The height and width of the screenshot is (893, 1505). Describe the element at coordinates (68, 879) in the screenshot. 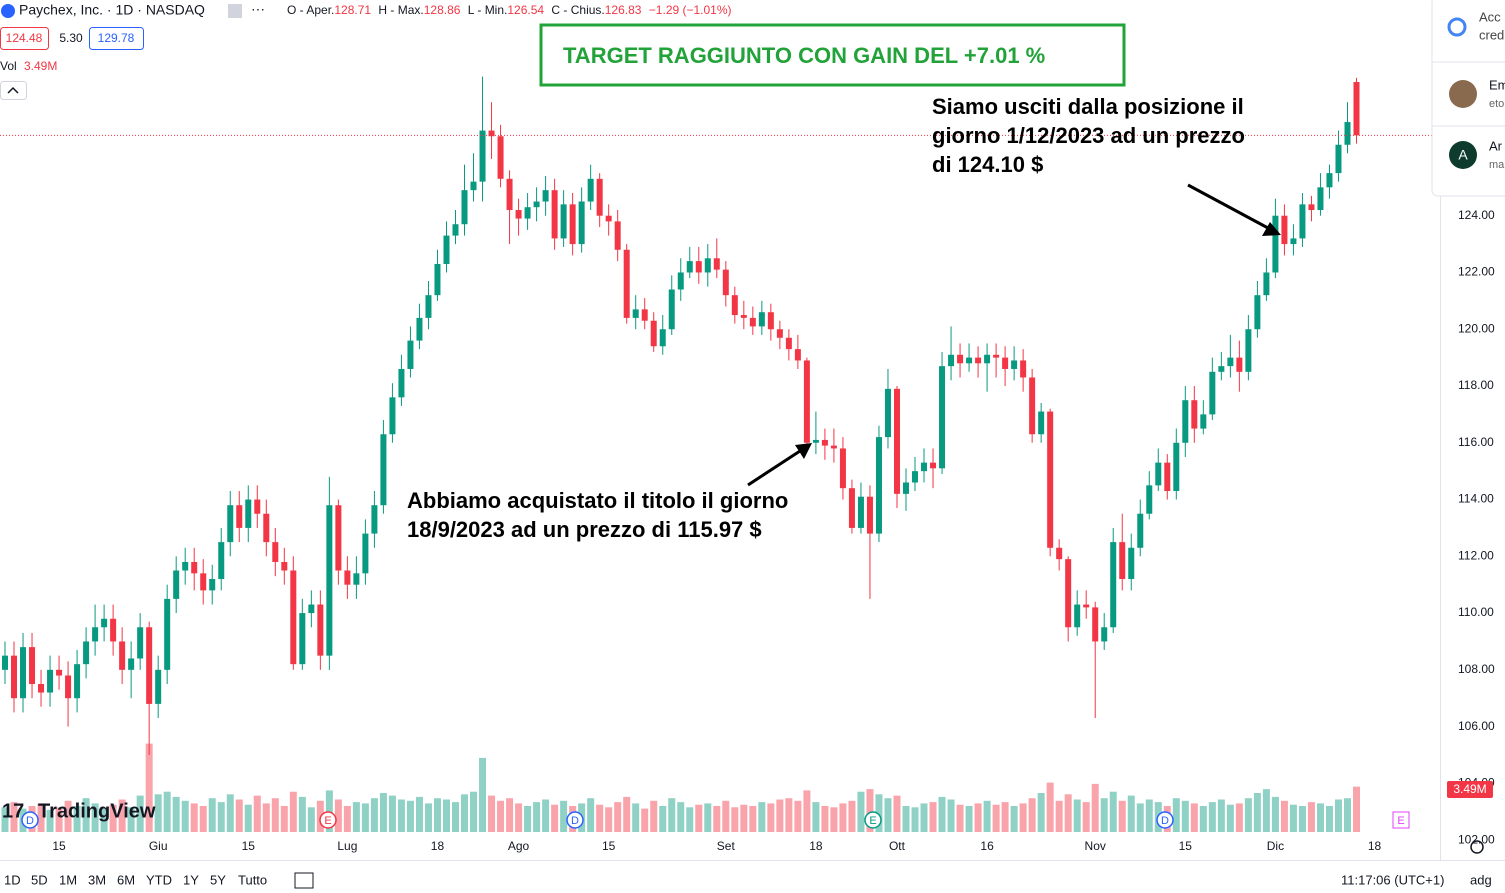

I see `range-button: 1M` at that location.